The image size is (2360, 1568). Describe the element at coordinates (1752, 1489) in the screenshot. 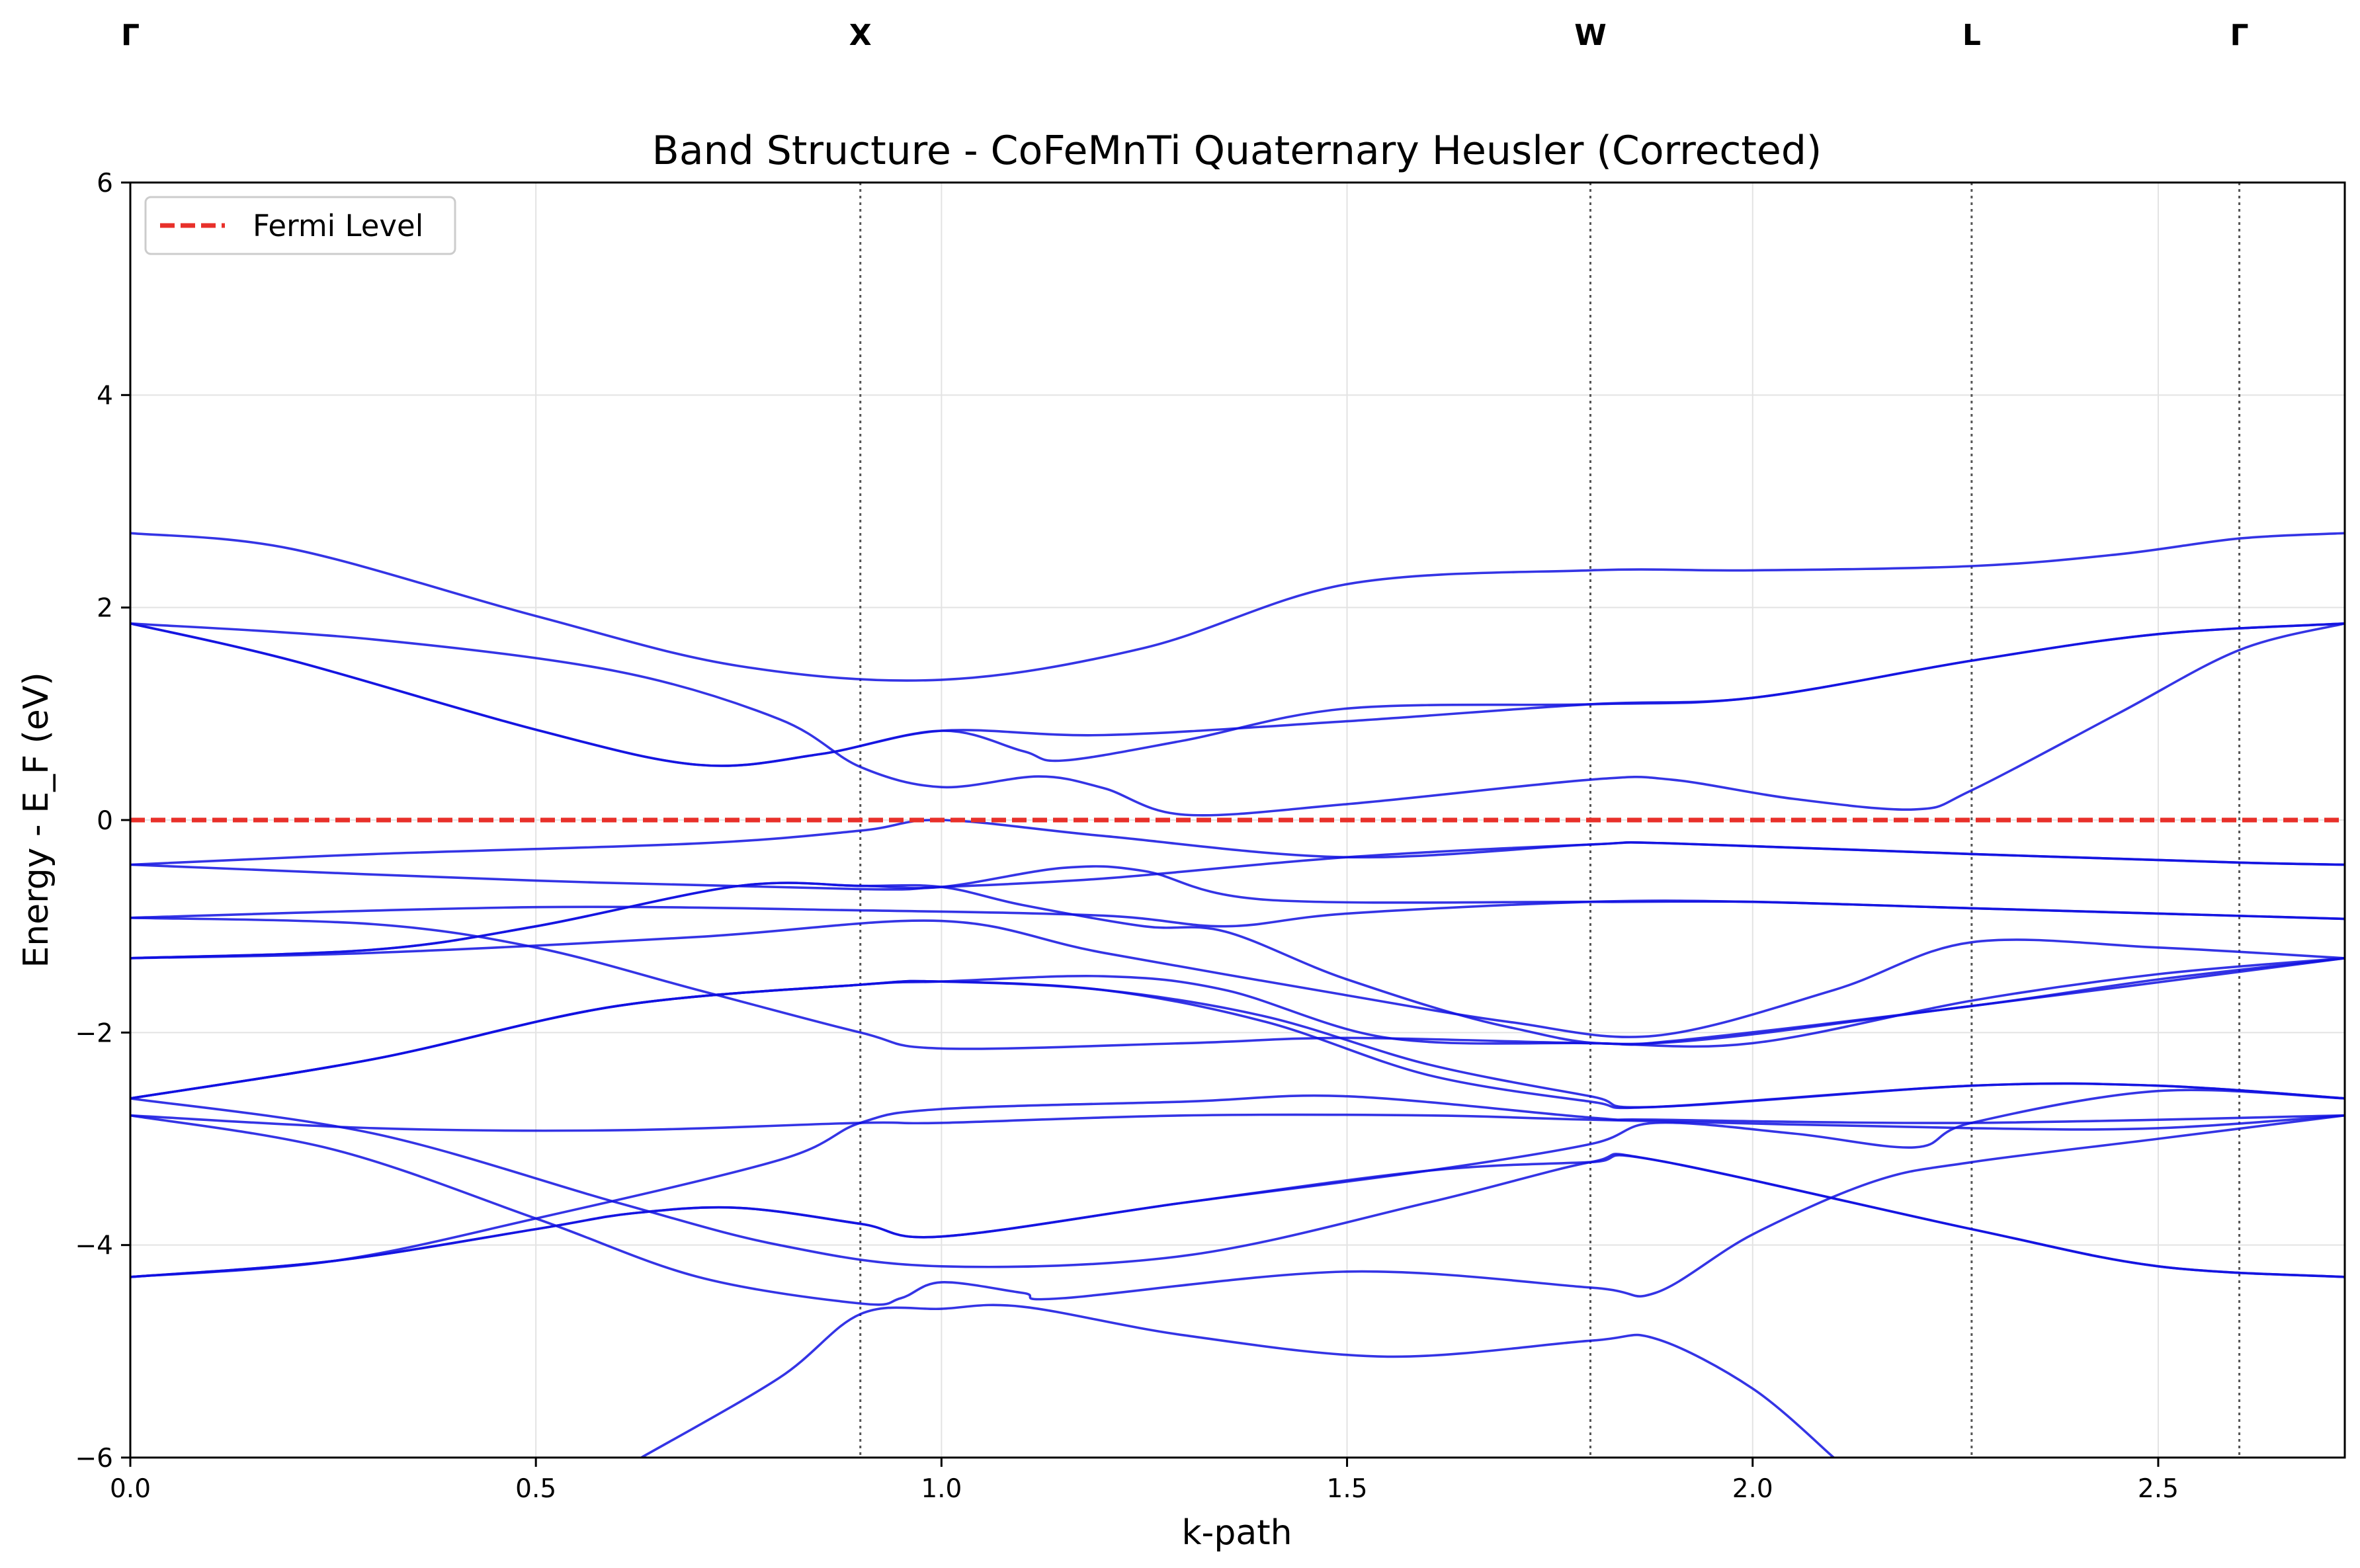

I see `x-tick-label: 2.0` at that location.